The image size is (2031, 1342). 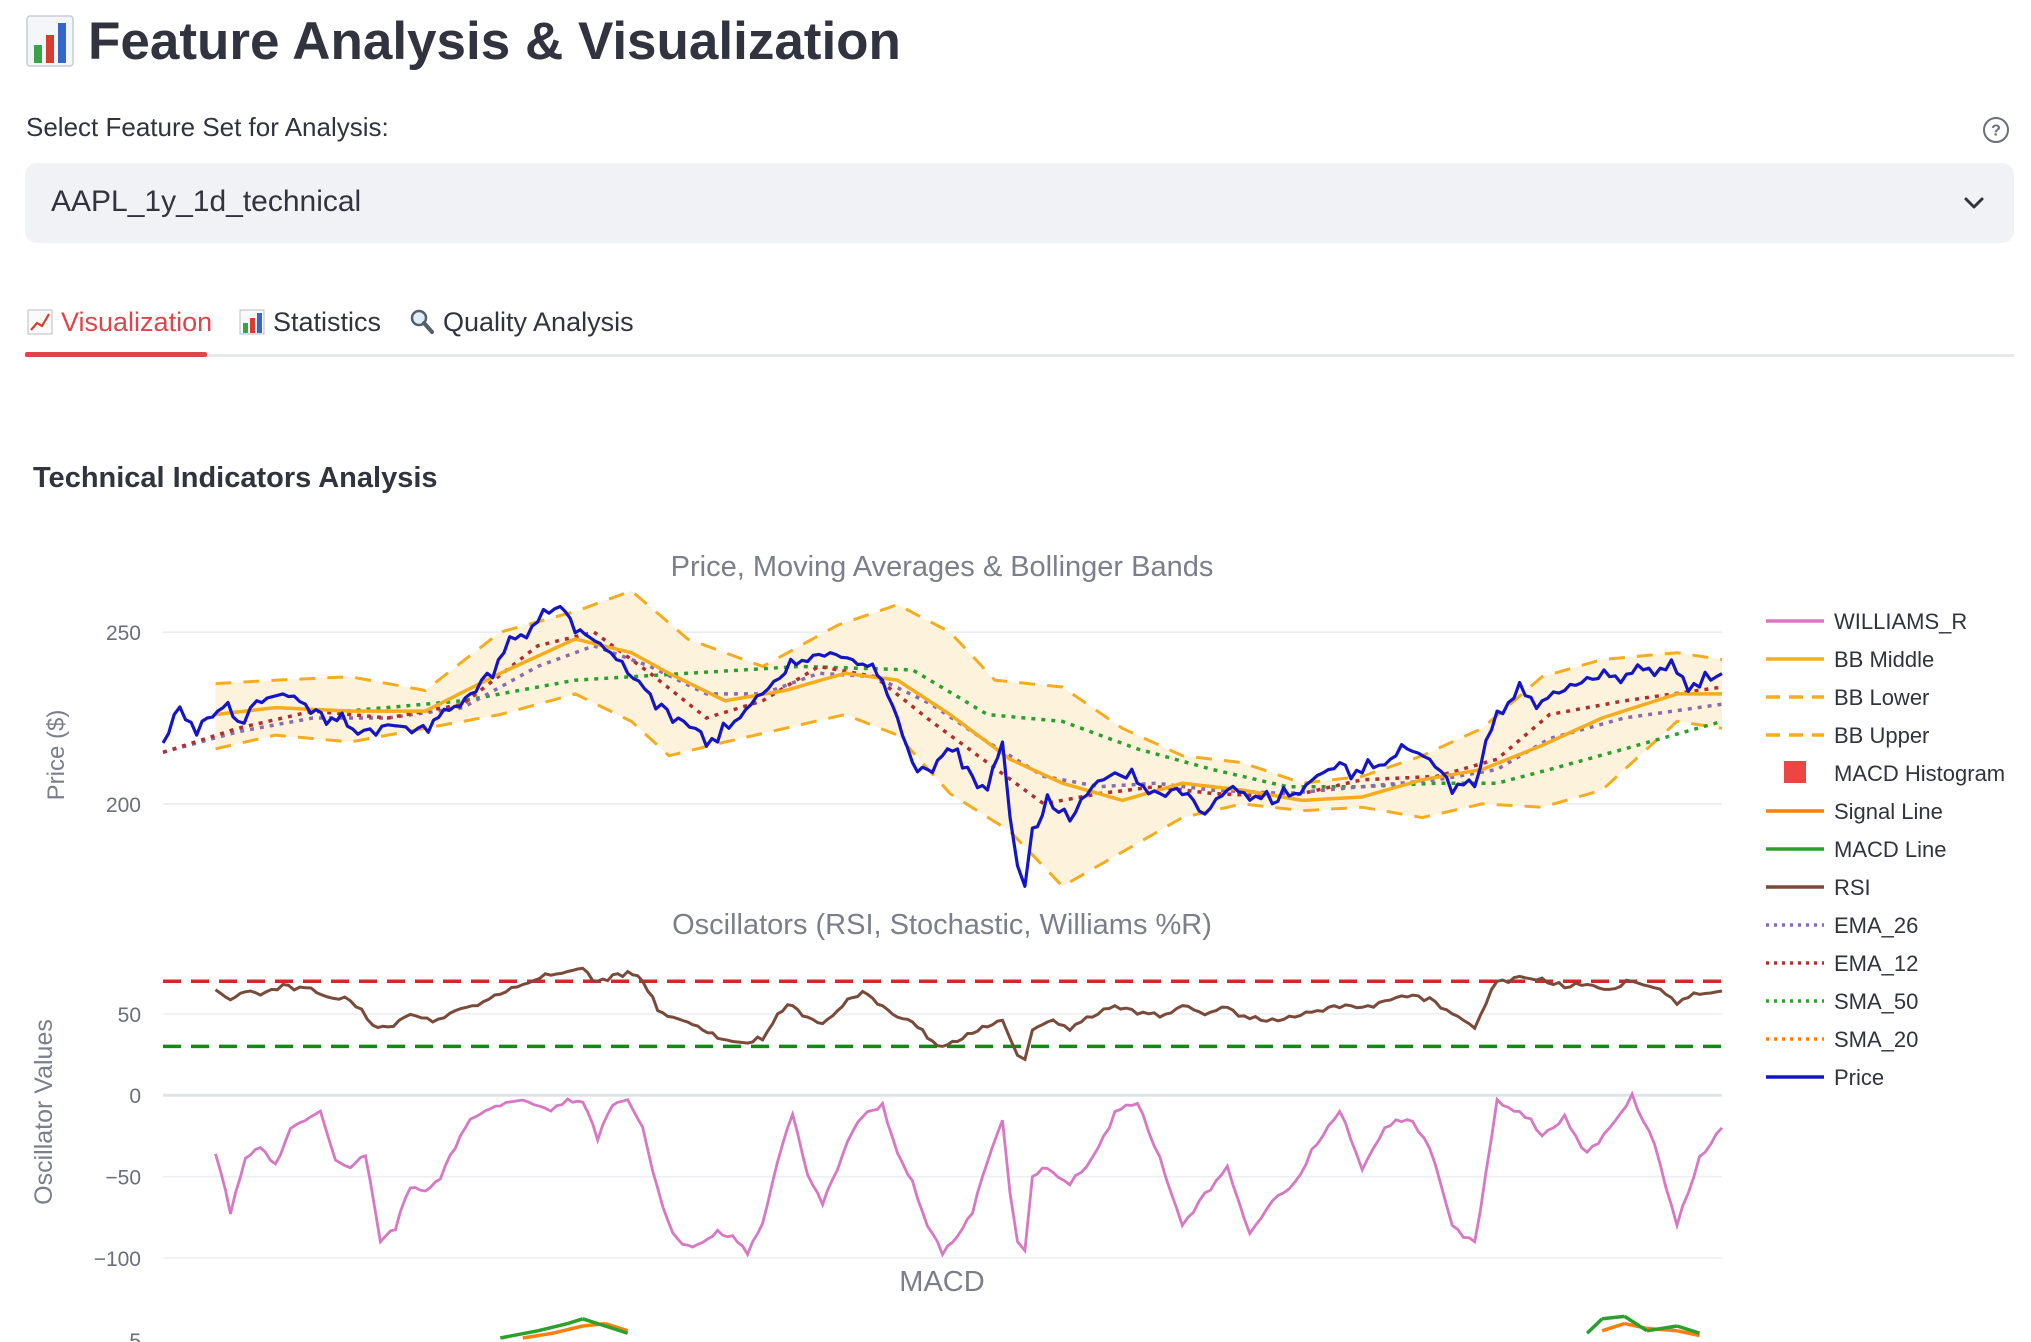 I want to click on chevron-down-icon, so click(x=1974, y=203).